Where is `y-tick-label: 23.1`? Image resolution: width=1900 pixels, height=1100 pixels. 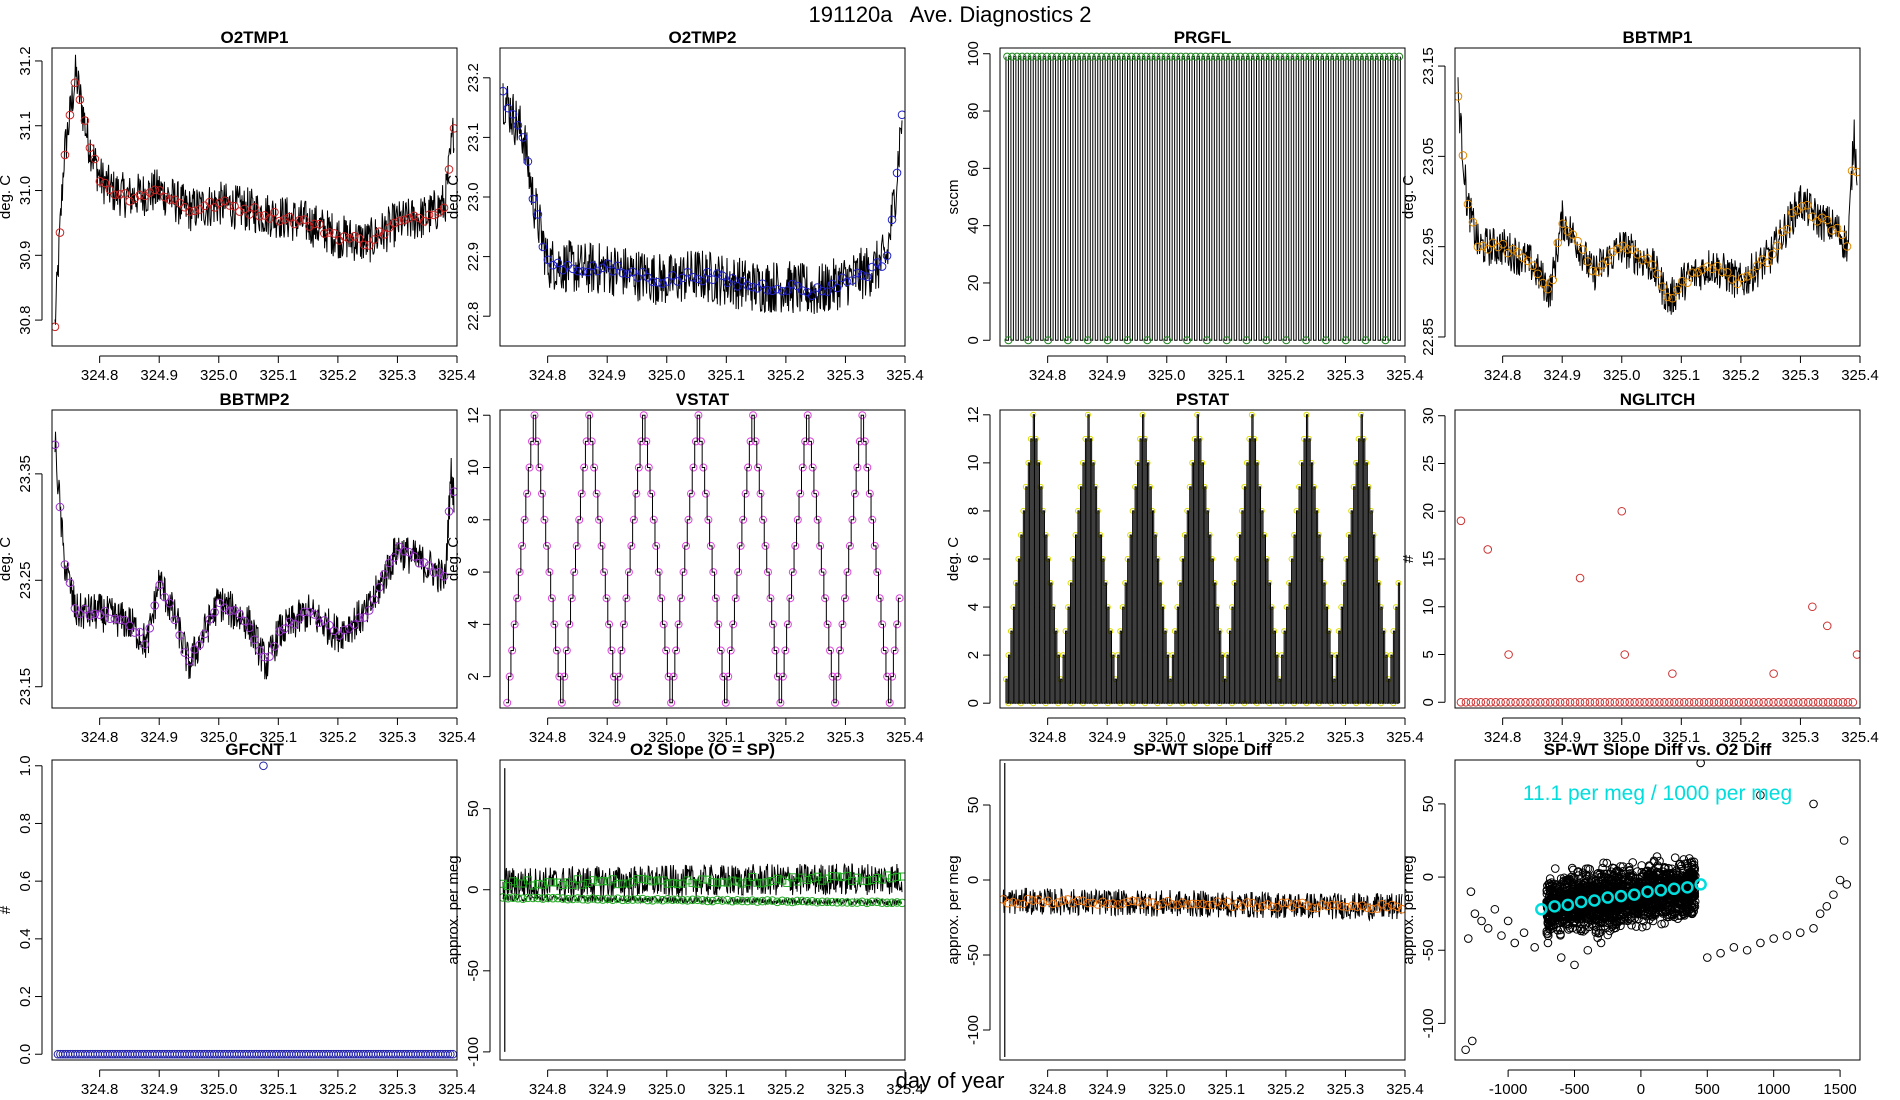
y-tick-label: 23.1 is located at coordinates (473, 137).